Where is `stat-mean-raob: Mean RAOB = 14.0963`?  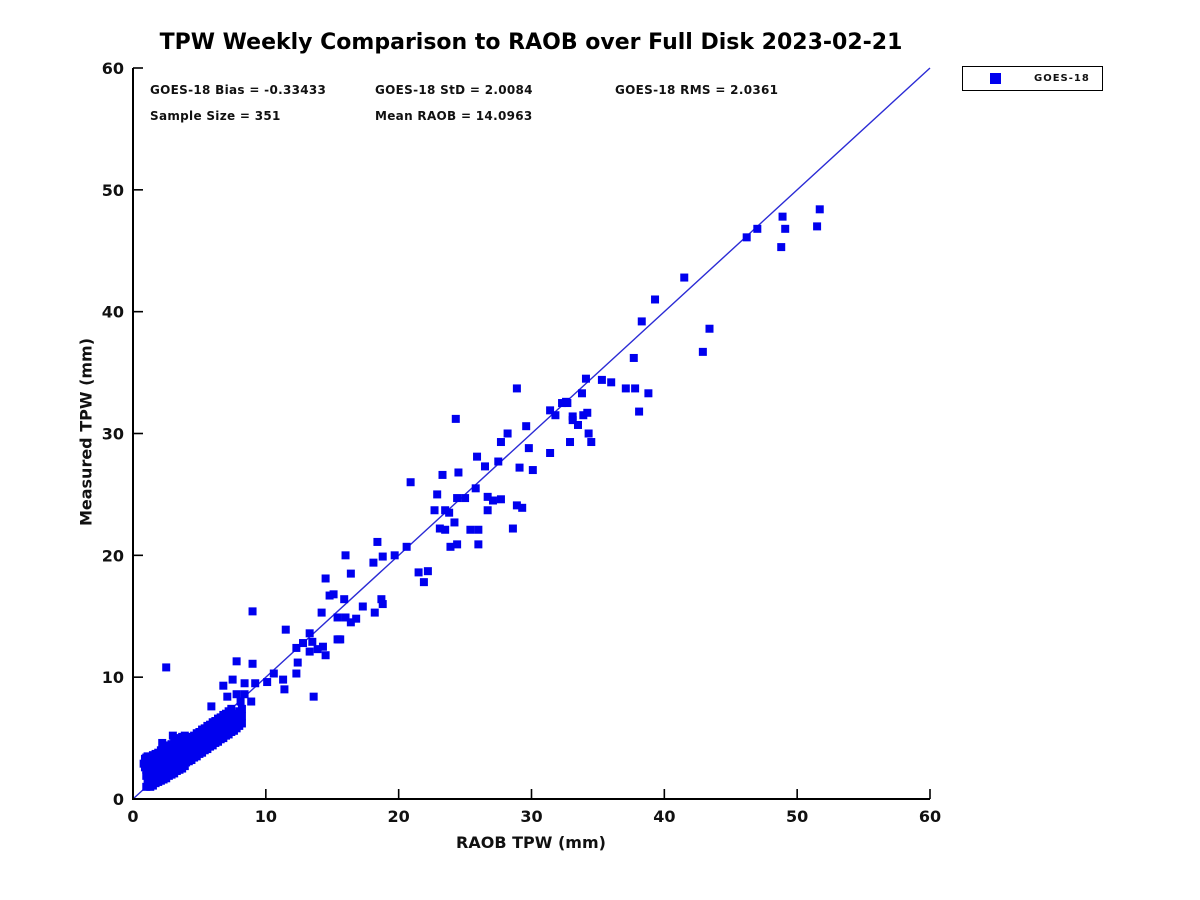 stat-mean-raob: Mean RAOB = 14.0963 is located at coordinates (454, 116).